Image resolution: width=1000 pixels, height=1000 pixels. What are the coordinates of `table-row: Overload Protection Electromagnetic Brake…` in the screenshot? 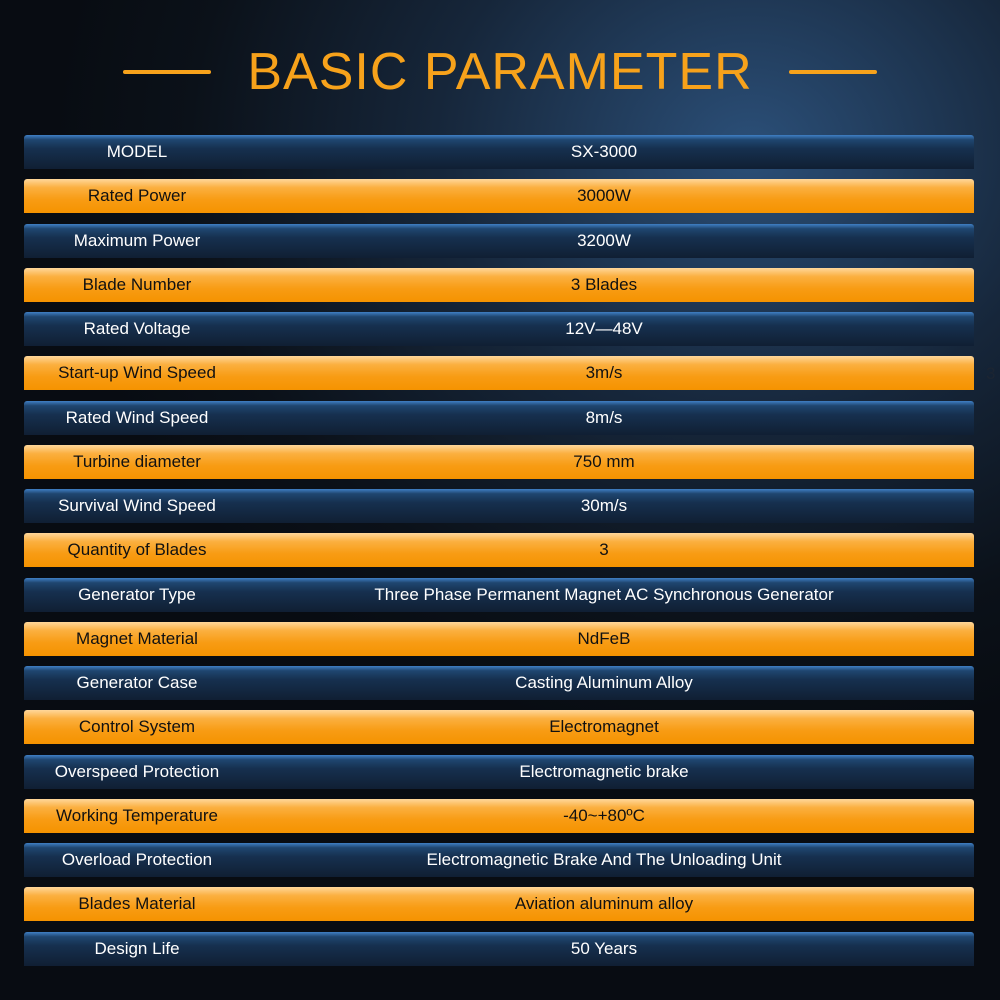 It's located at (499, 860).